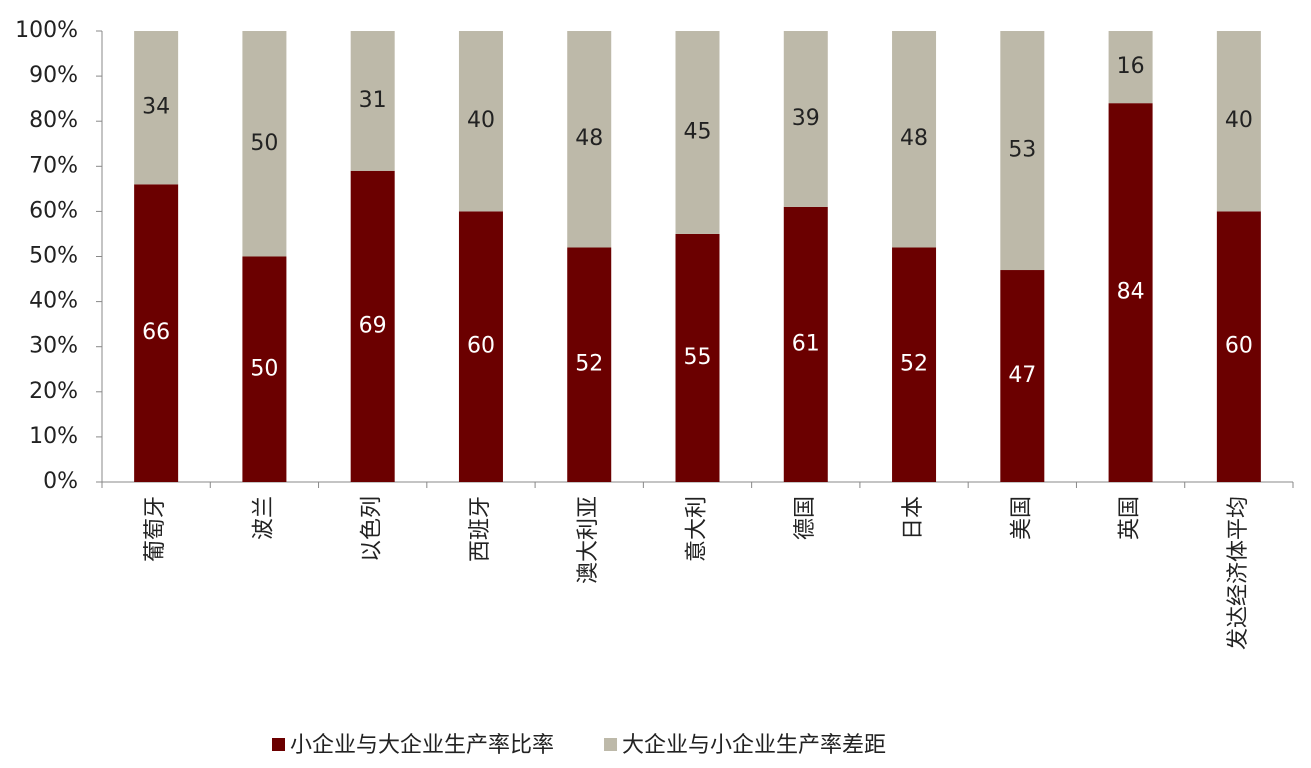 Image resolution: width=1311 pixels, height=768 pixels. I want to click on data-label: 45, so click(698, 131).